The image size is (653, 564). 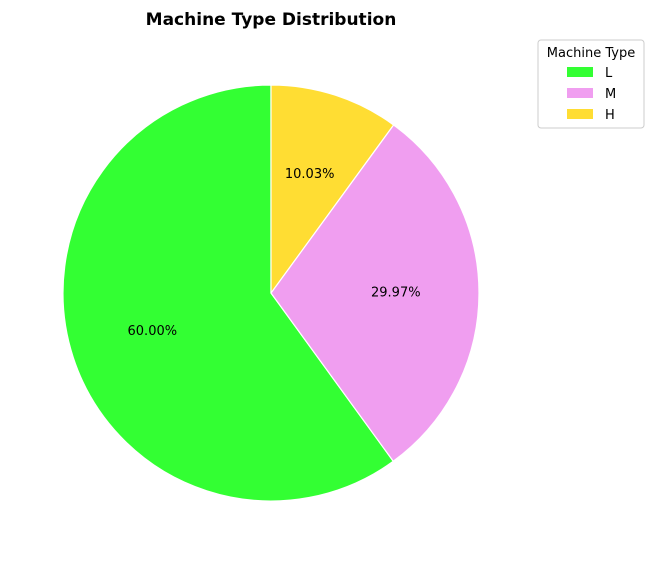 What do you see at coordinates (310, 174) in the screenshot?
I see `slice-label-h: 10.03%` at bounding box center [310, 174].